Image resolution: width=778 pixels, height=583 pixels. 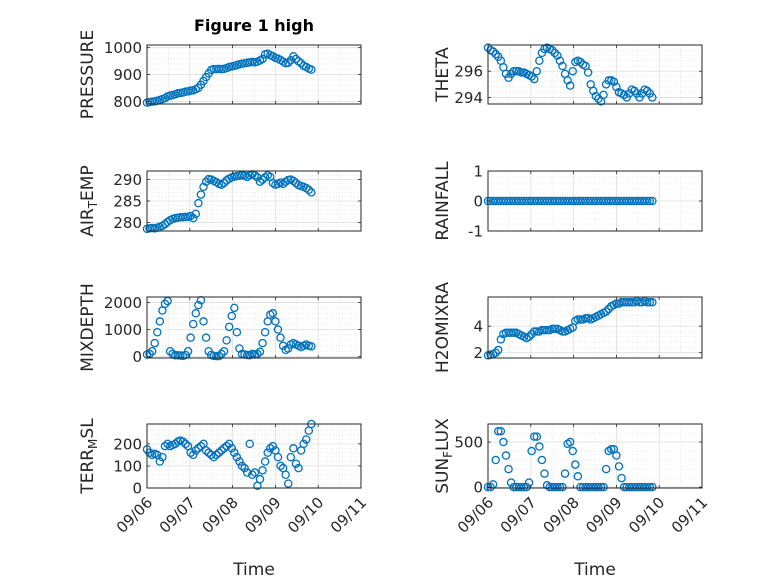 I want to click on y-label-rest: LUX, so click(x=443, y=434).